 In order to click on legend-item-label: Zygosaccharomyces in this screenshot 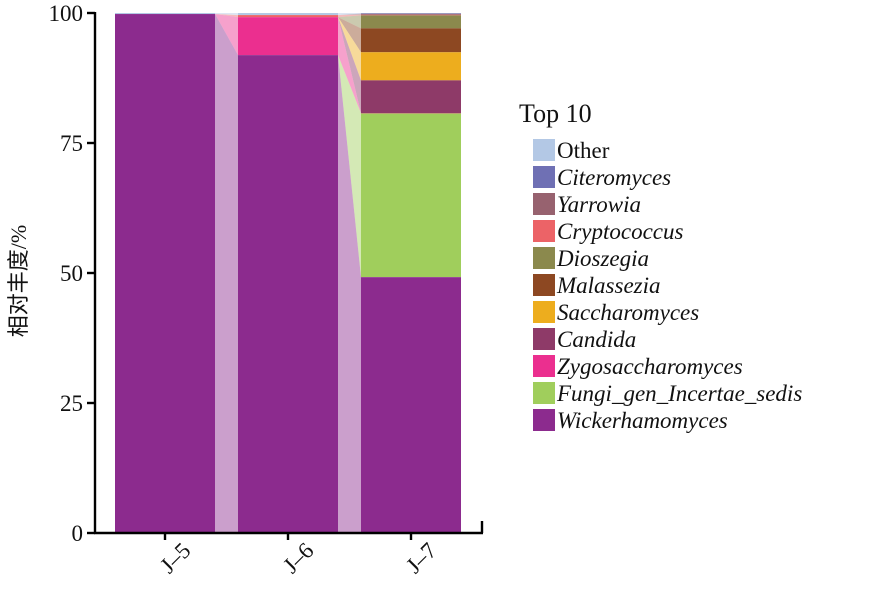, I will do `click(650, 366)`.